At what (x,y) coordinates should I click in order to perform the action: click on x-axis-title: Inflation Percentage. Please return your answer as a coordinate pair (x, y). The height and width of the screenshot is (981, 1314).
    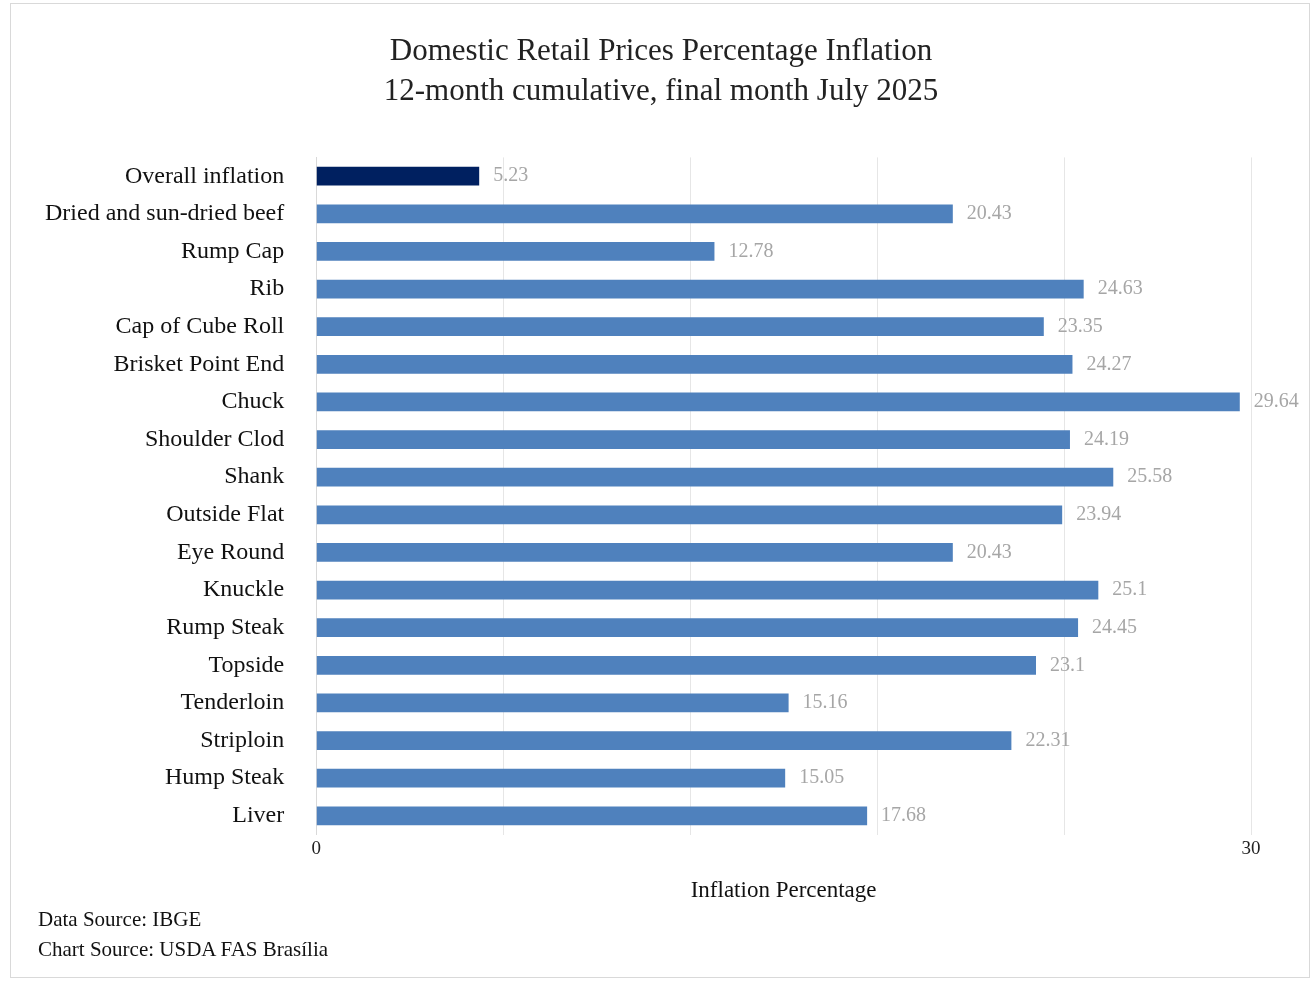
    Looking at the image, I should click on (783, 890).